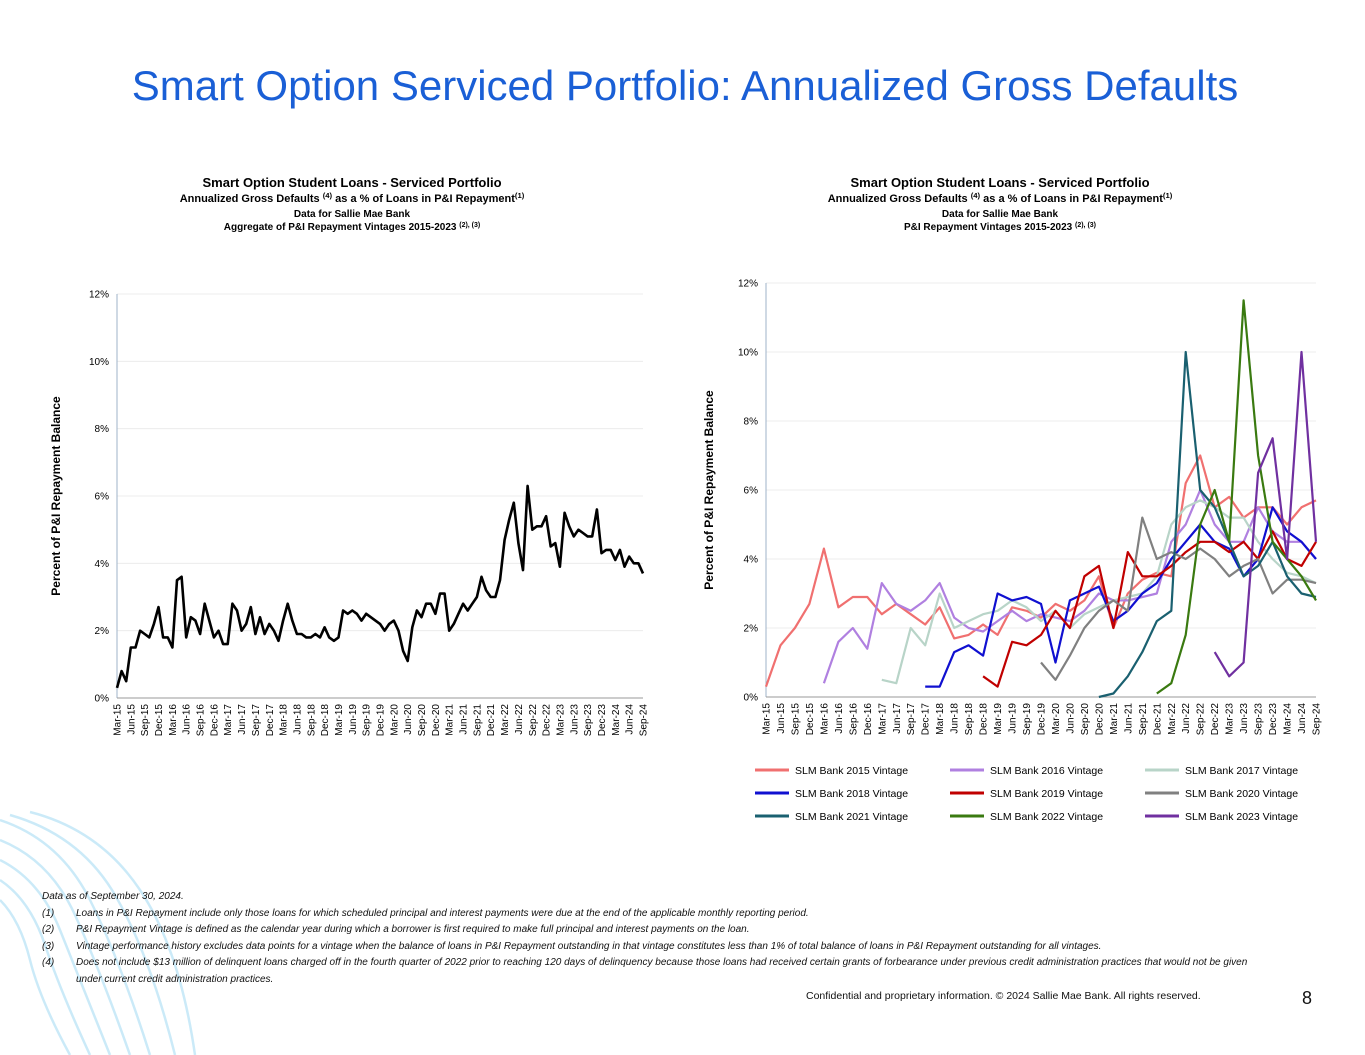  What do you see at coordinates (242, 719) in the screenshot?
I see `x-tick-label: Jun-17` at bounding box center [242, 719].